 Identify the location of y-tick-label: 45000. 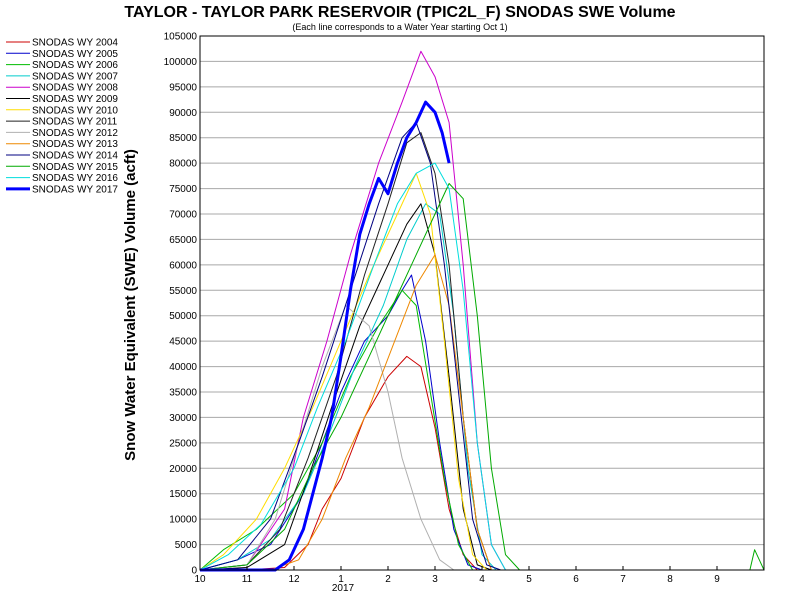
(183, 342).